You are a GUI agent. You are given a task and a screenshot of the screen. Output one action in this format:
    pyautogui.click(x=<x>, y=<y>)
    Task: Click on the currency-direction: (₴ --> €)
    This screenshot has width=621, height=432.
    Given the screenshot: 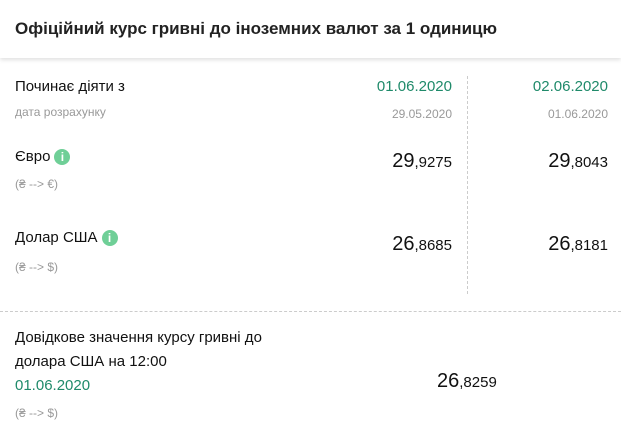 What is the action you would take?
    pyautogui.click(x=37, y=184)
    